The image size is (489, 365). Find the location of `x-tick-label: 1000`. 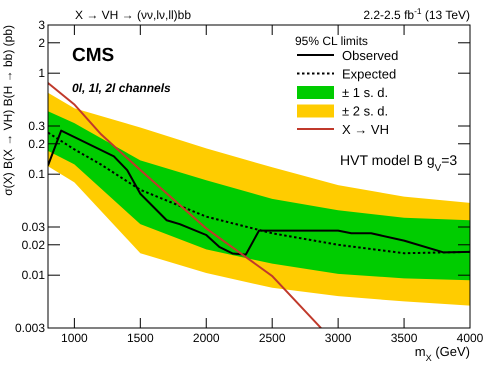

x-tick-label: 1000 is located at coordinates (74, 338).